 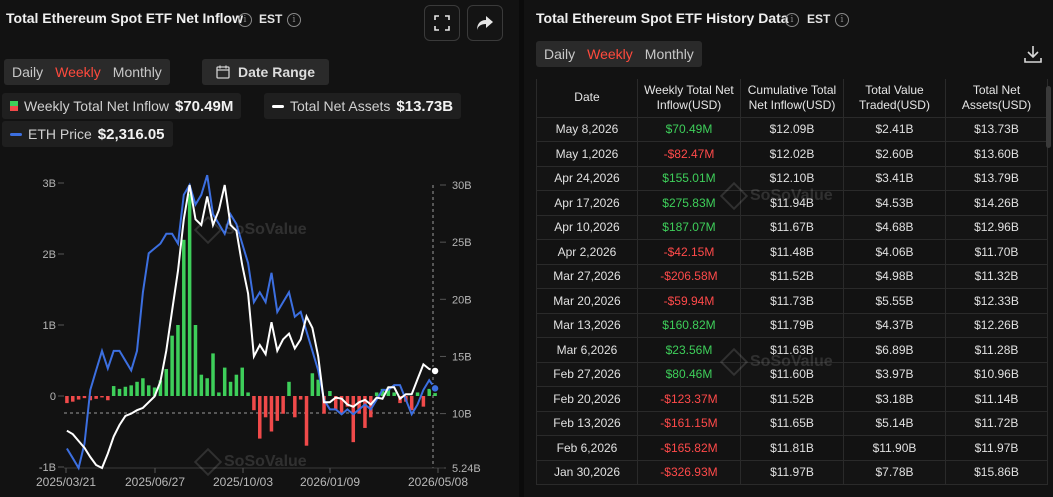 What do you see at coordinates (792, 399) in the screenshot?
I see `table-row: Feb 20,2026 -$123.37M $11.52B $3.18B $11.14B` at bounding box center [792, 399].